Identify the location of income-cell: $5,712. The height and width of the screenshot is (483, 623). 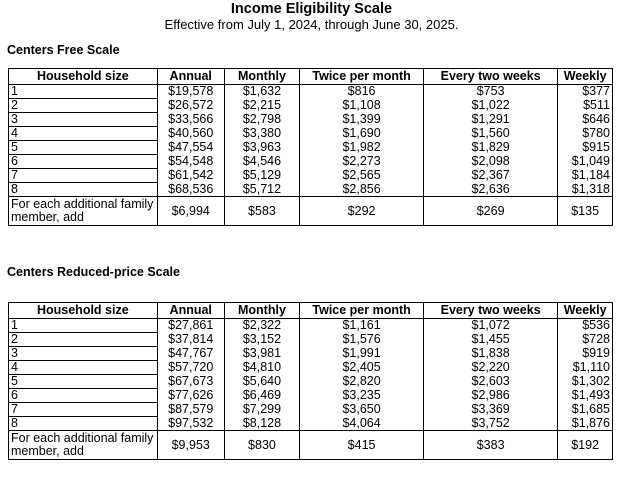
(262, 189).